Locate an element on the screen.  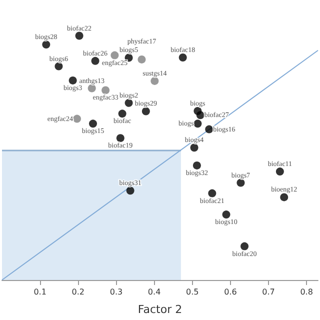
x-tick-label: 0.6 is located at coordinates (230, 292).